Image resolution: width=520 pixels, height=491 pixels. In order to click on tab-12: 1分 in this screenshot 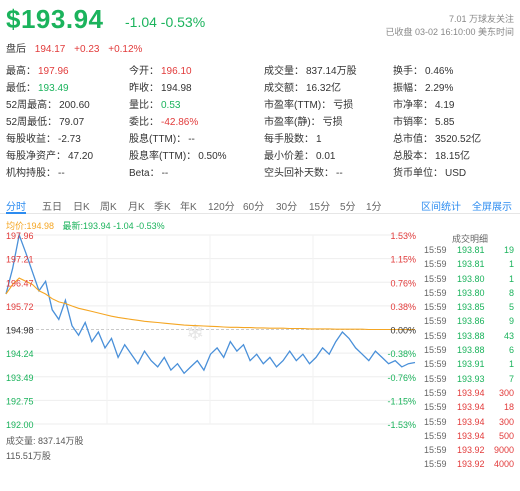, I will do `click(374, 207)`.